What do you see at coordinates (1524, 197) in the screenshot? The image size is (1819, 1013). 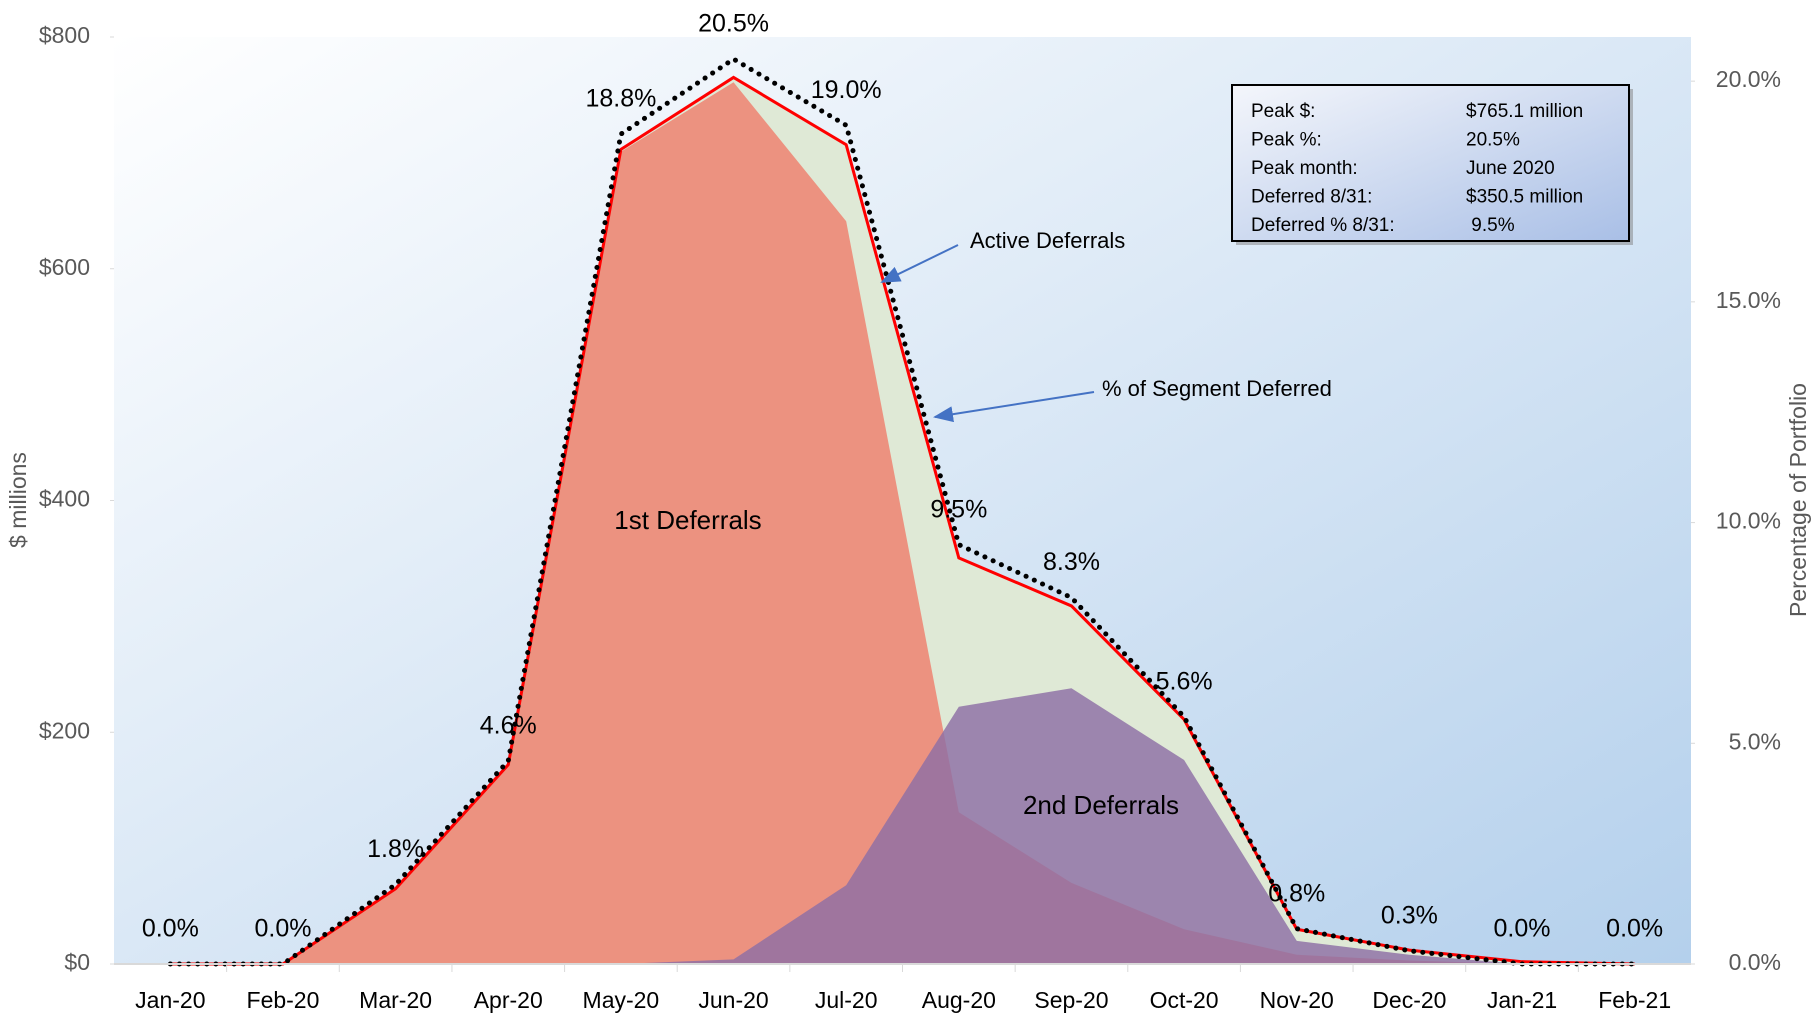 I see `info-value: $350.5 million` at bounding box center [1524, 197].